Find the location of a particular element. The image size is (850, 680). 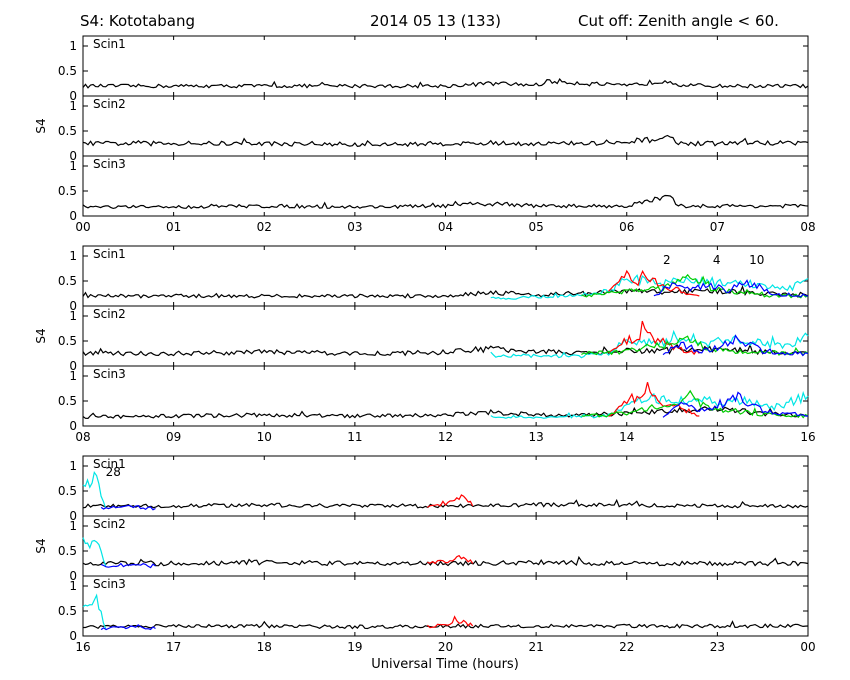

x-tick-label: 03 is located at coordinates (354, 227).